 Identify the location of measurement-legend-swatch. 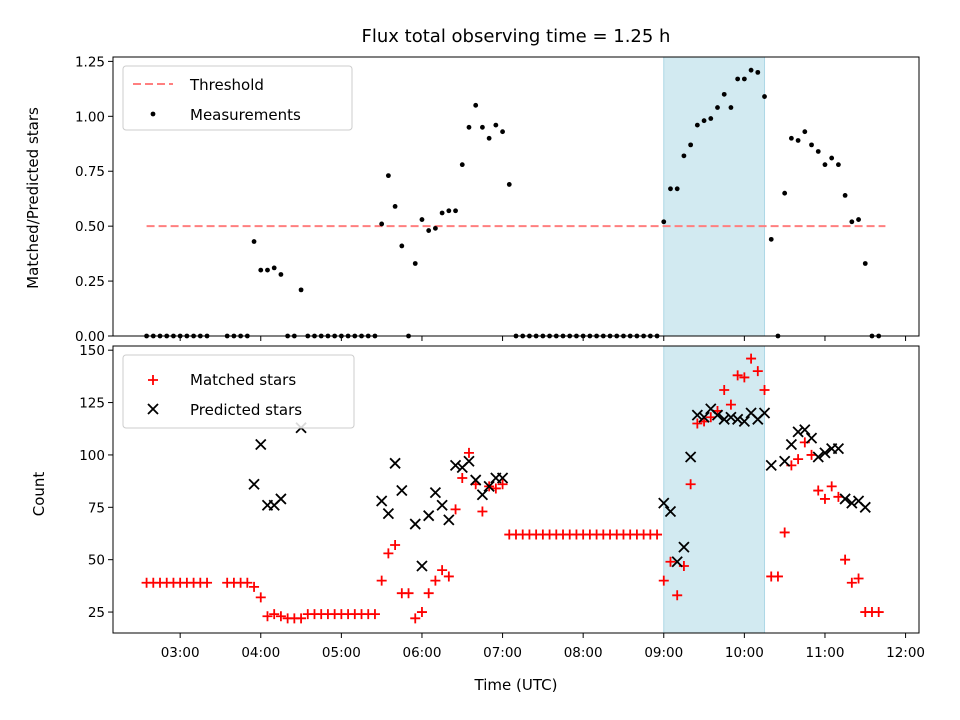
(153, 114).